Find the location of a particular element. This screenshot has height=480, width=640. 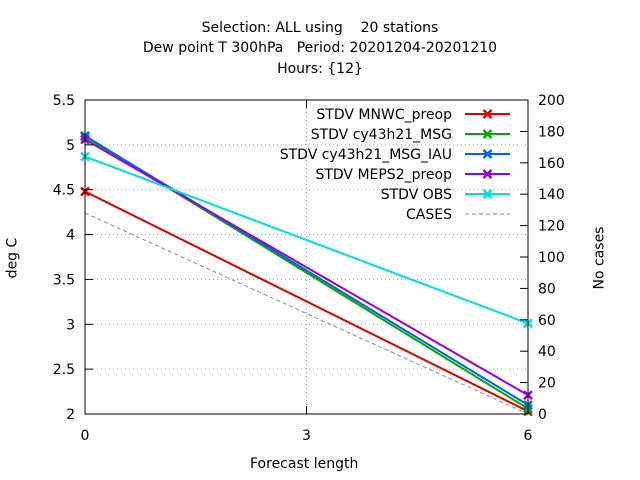

y-tick-label: 5.5 is located at coordinates (64, 101).